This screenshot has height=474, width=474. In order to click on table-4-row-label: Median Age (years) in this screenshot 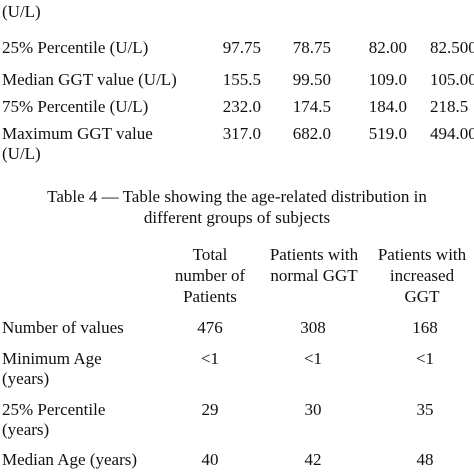, I will do `click(70, 459)`.